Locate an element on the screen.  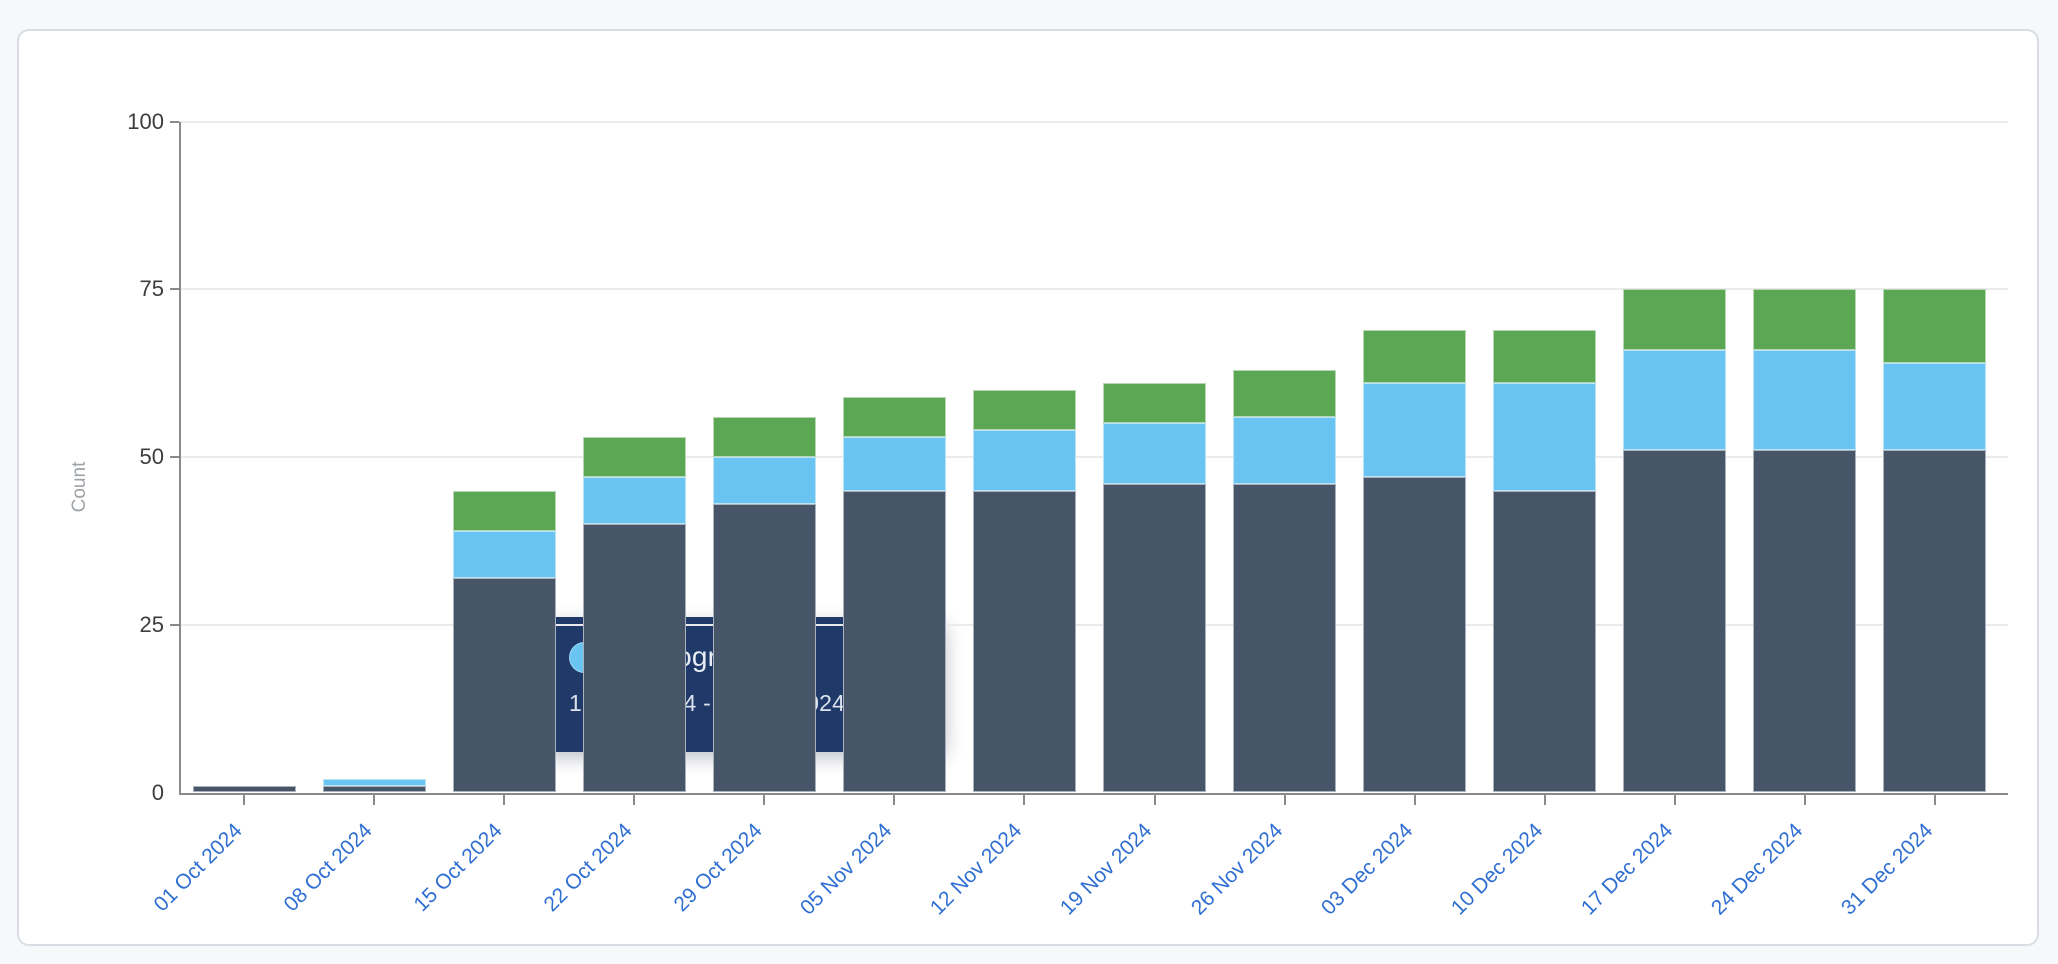
bar-segment-10-dec-2024-s1 is located at coordinates (1545, 437).